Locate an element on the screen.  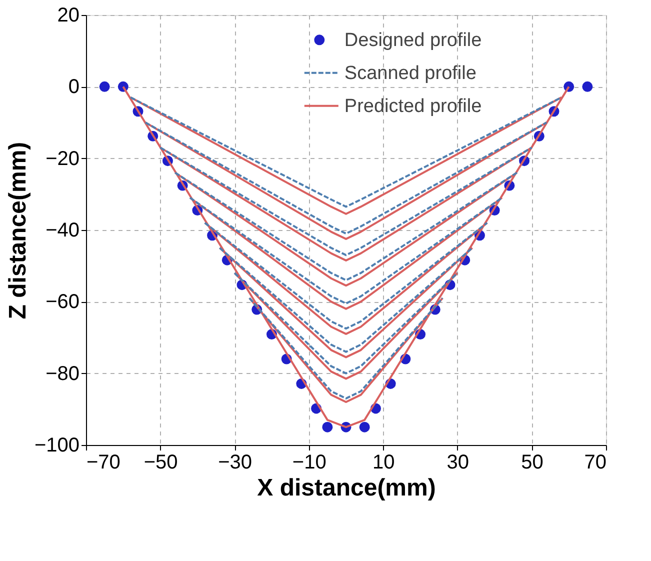
x-tick-label: −50 is located at coordinates (161, 463).